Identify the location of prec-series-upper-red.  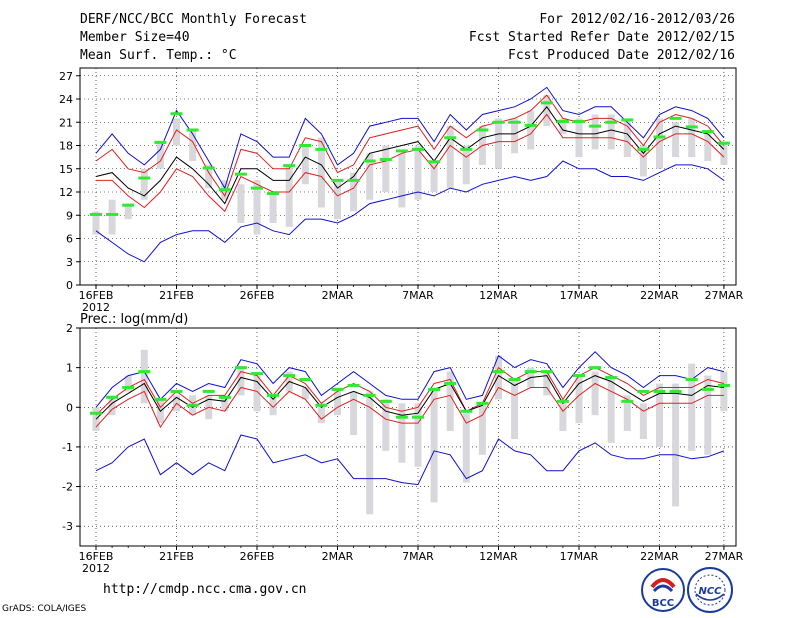
(410, 391).